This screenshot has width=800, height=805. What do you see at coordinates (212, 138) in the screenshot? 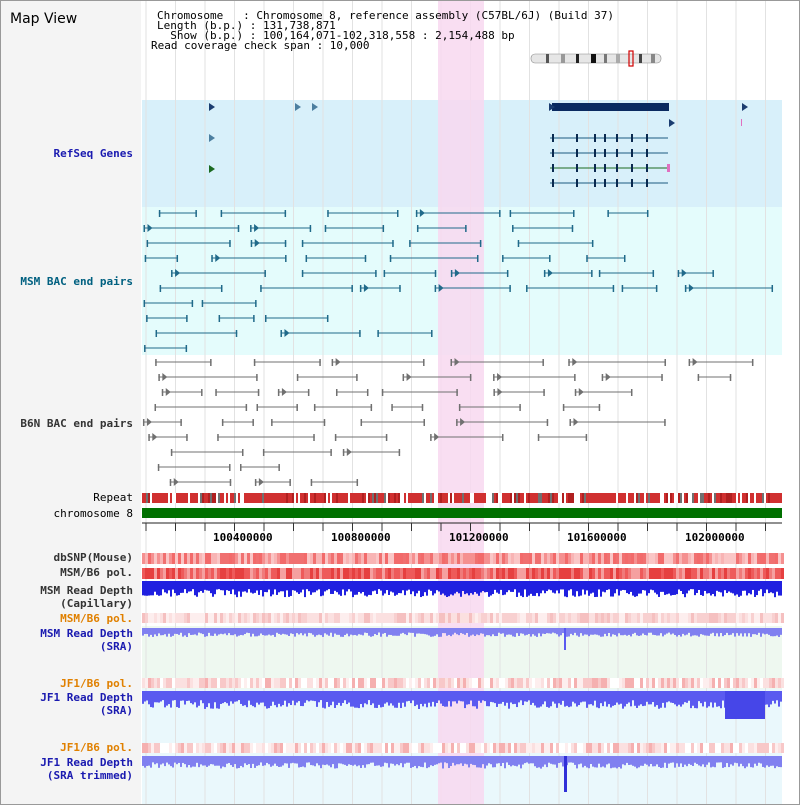
I see `refseq-gene` at bounding box center [212, 138].